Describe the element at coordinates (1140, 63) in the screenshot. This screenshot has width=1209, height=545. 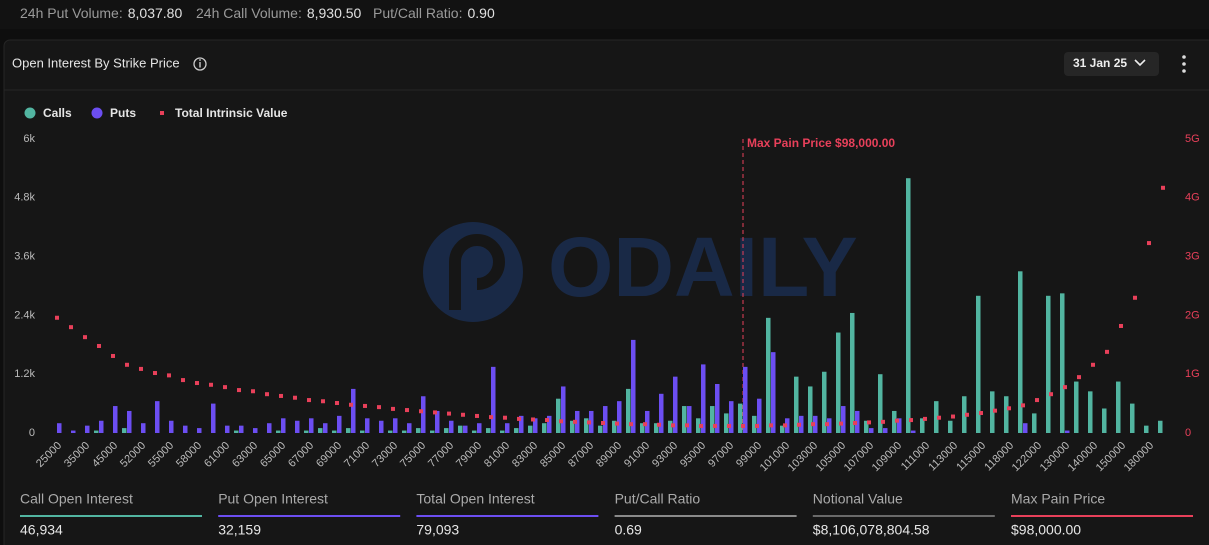
I see `dropdown-chevron` at that location.